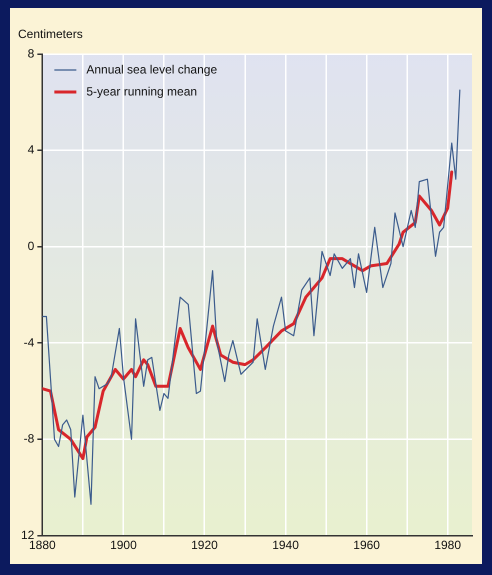 This screenshot has width=492, height=575. What do you see at coordinates (29, 342) in the screenshot?
I see `y-tick-label: -4` at bounding box center [29, 342].